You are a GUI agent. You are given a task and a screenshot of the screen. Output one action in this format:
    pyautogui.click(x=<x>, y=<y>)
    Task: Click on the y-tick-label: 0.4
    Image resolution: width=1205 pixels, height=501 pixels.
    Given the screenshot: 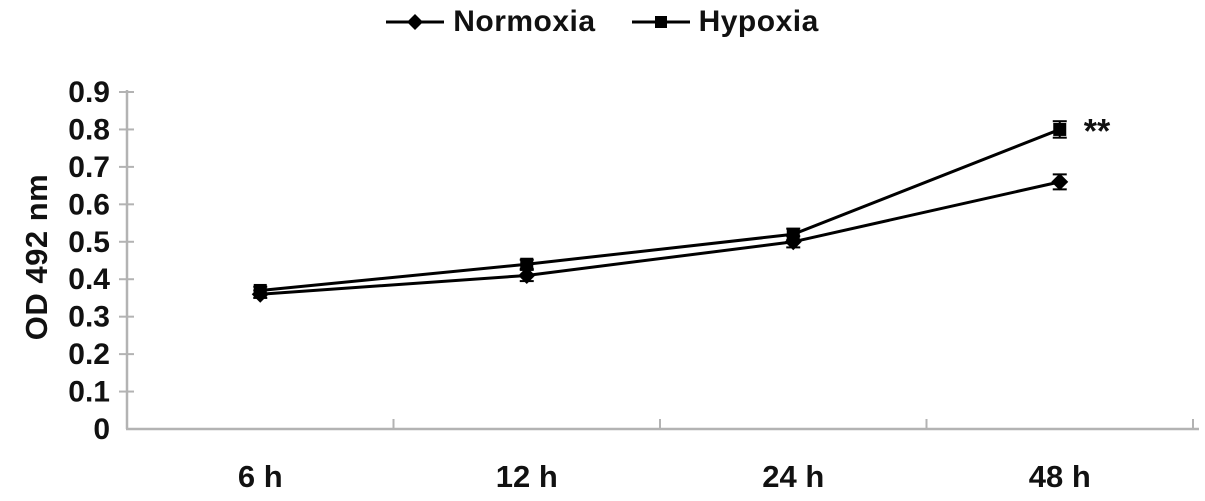 What is the action you would take?
    pyautogui.click(x=89, y=279)
    